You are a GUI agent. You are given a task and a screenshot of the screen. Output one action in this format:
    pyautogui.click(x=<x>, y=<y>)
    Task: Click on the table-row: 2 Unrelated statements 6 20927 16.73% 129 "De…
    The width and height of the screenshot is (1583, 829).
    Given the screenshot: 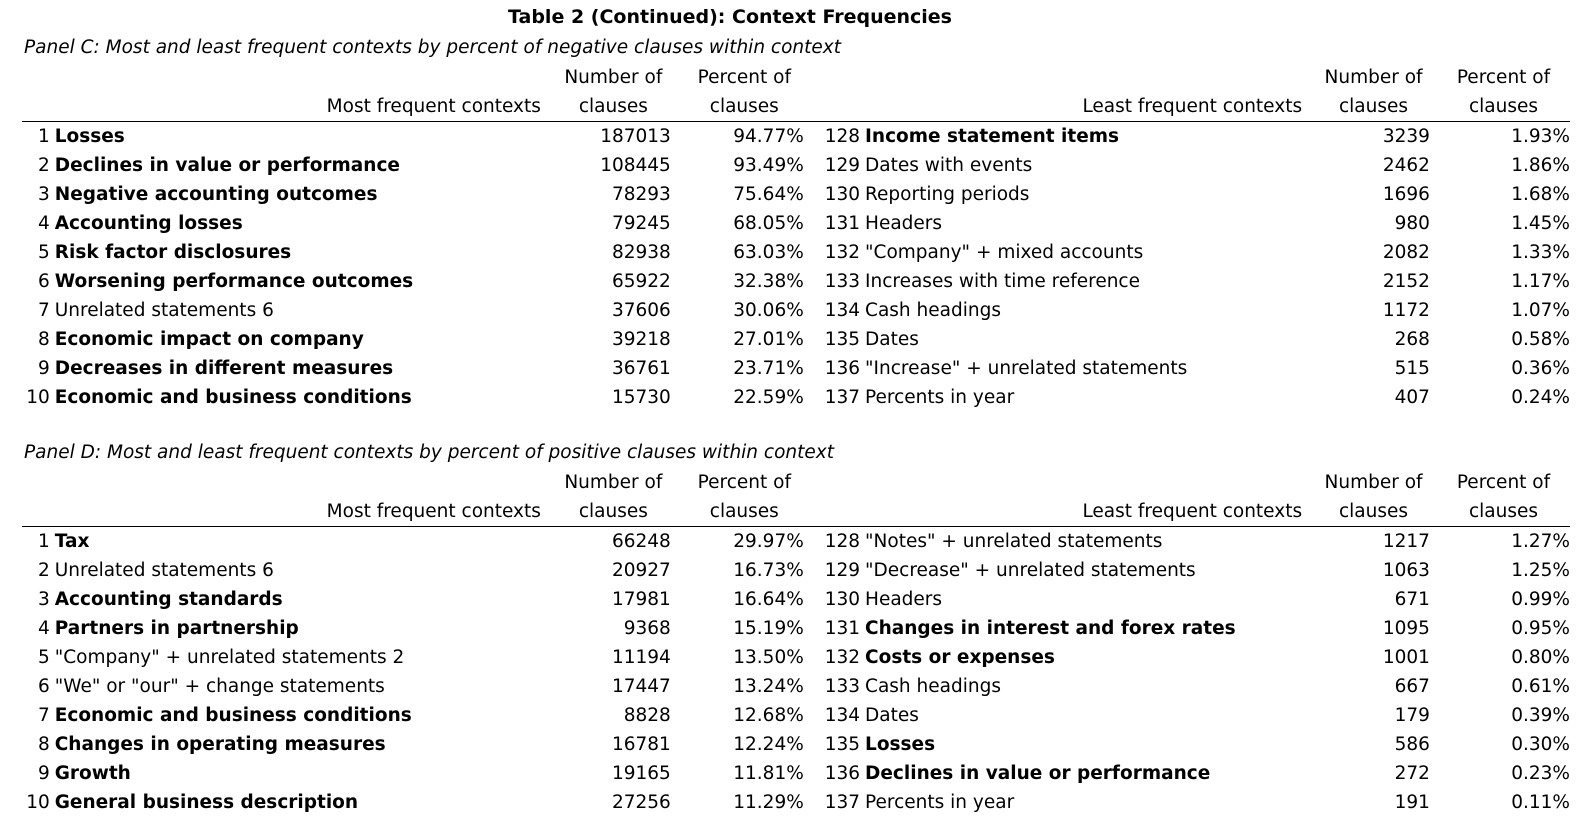 What is the action you would take?
    pyautogui.click(x=796, y=570)
    